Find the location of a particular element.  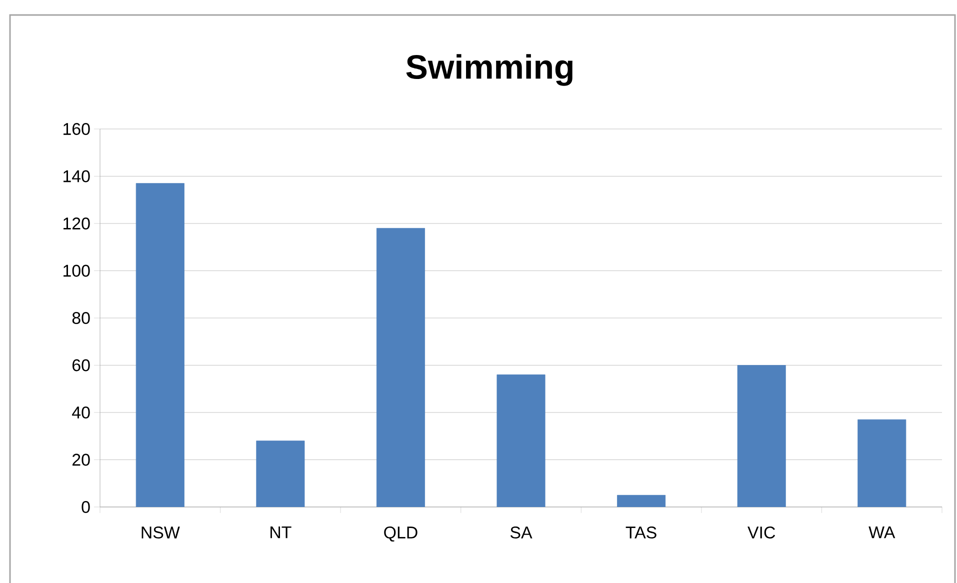

y-tick-label: 100 is located at coordinates (77, 270).